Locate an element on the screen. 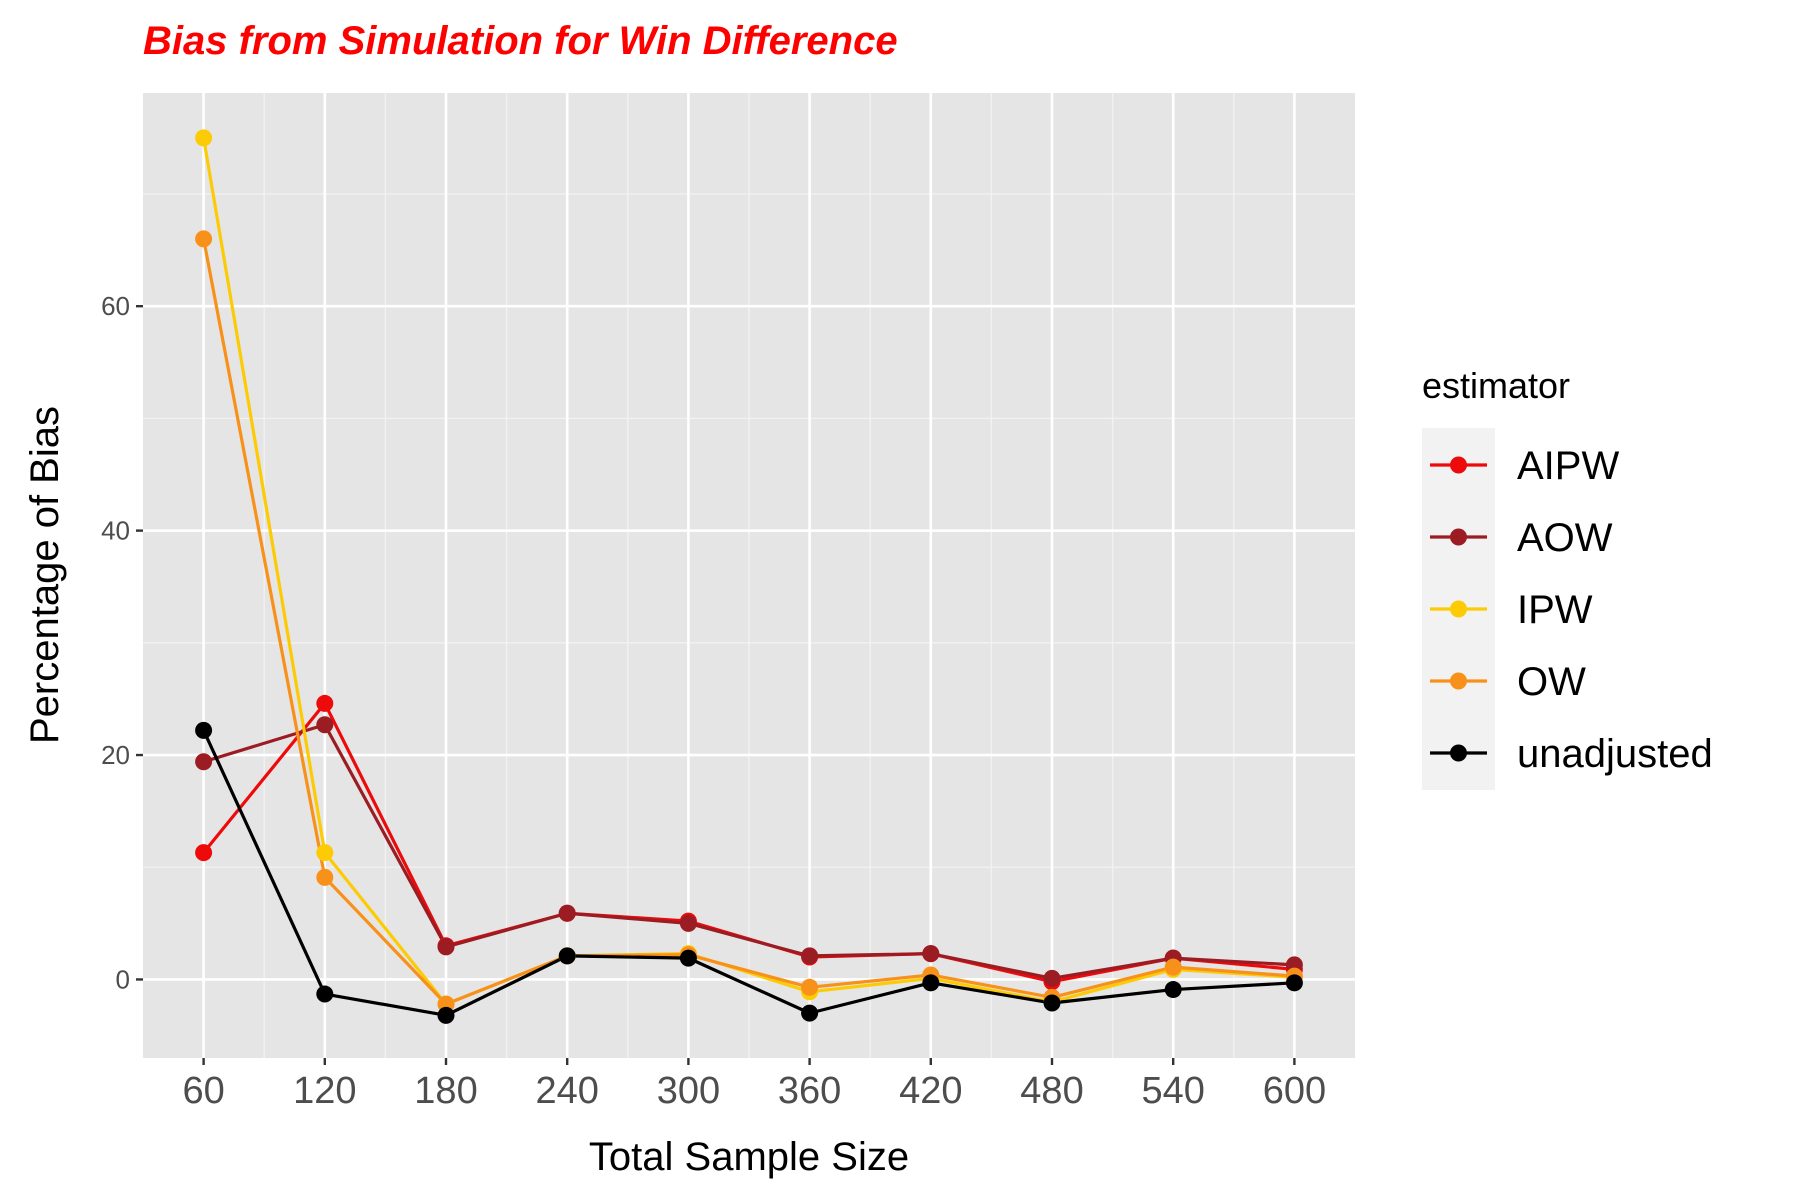 Image resolution: width=1800 pixels, height=1200 pixels. chart-title: Bias from Simulation for Win Difference is located at coordinates (520, 41).